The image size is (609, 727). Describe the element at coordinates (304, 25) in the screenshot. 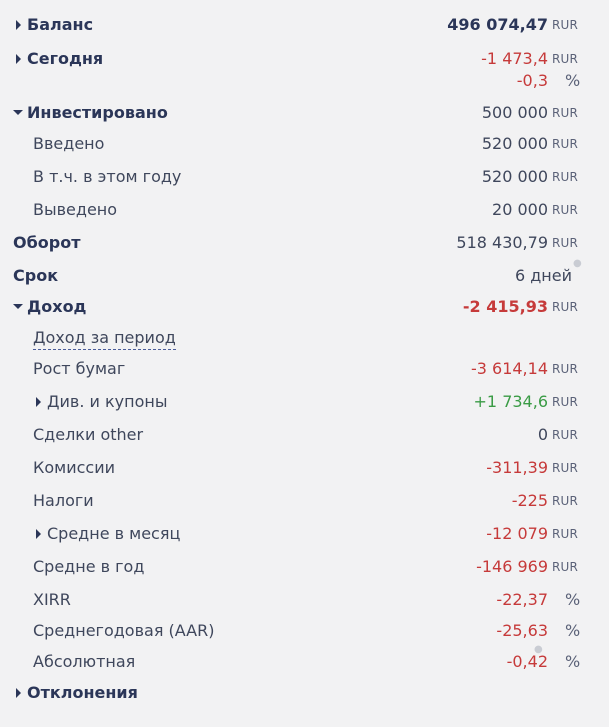

I see `row-balance: Баланс 496 074,47 RUR` at that location.